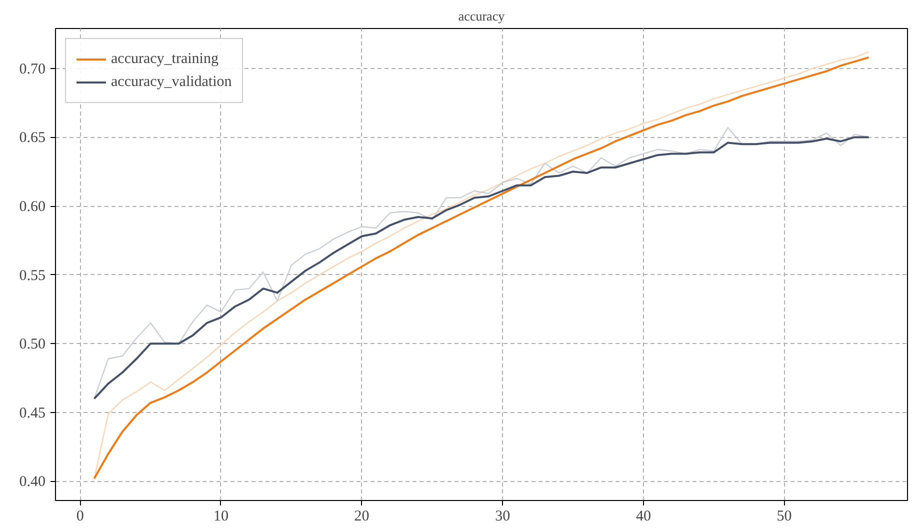 The height and width of the screenshot is (528, 917). What do you see at coordinates (482, 16) in the screenshot?
I see `chart-title: accuracy` at bounding box center [482, 16].